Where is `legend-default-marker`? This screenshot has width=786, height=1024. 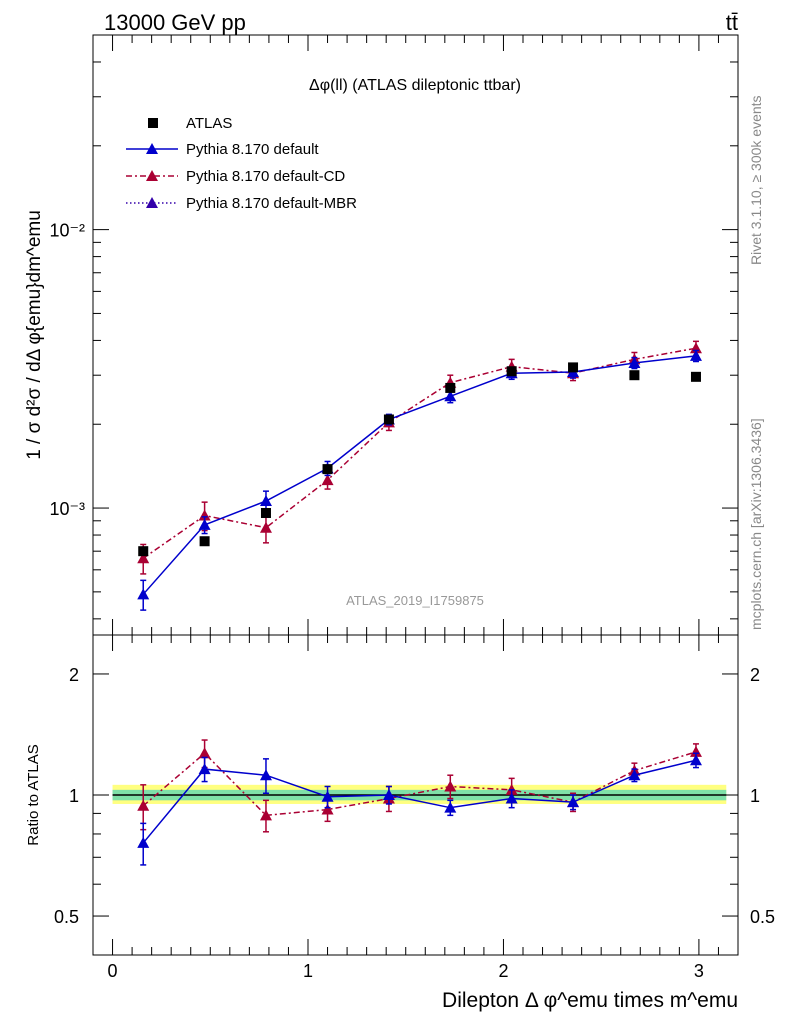 legend-default-marker is located at coordinates (152, 148).